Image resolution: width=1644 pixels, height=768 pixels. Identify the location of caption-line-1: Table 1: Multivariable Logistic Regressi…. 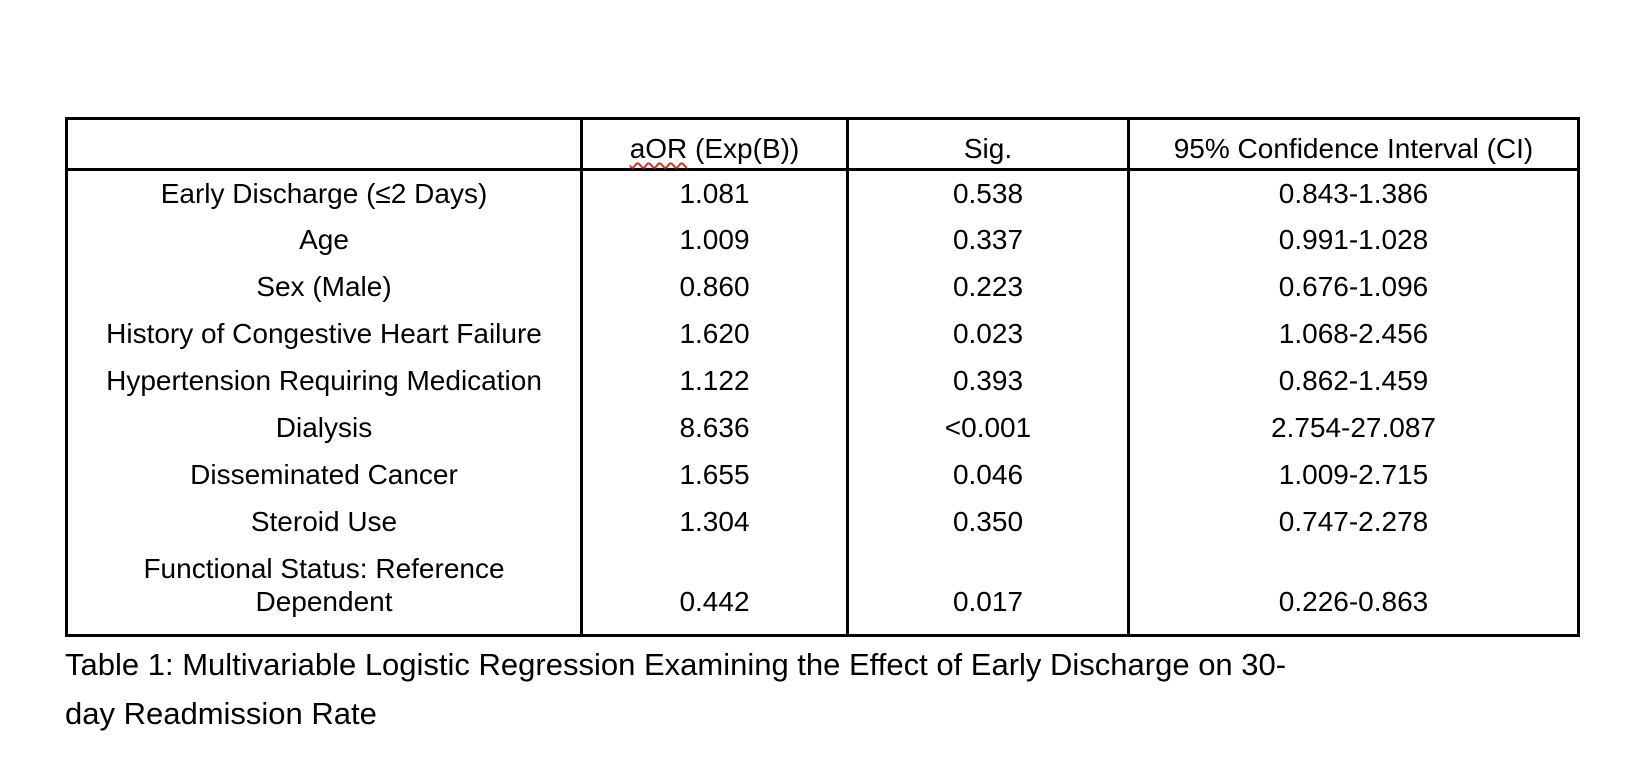
(676, 664).